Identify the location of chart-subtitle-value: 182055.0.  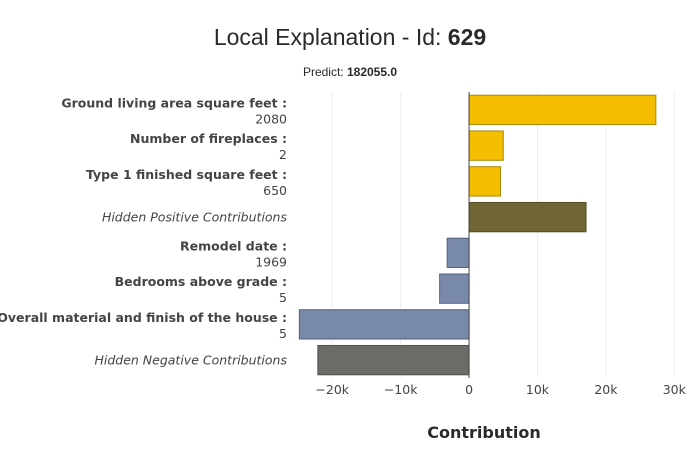
(372, 72).